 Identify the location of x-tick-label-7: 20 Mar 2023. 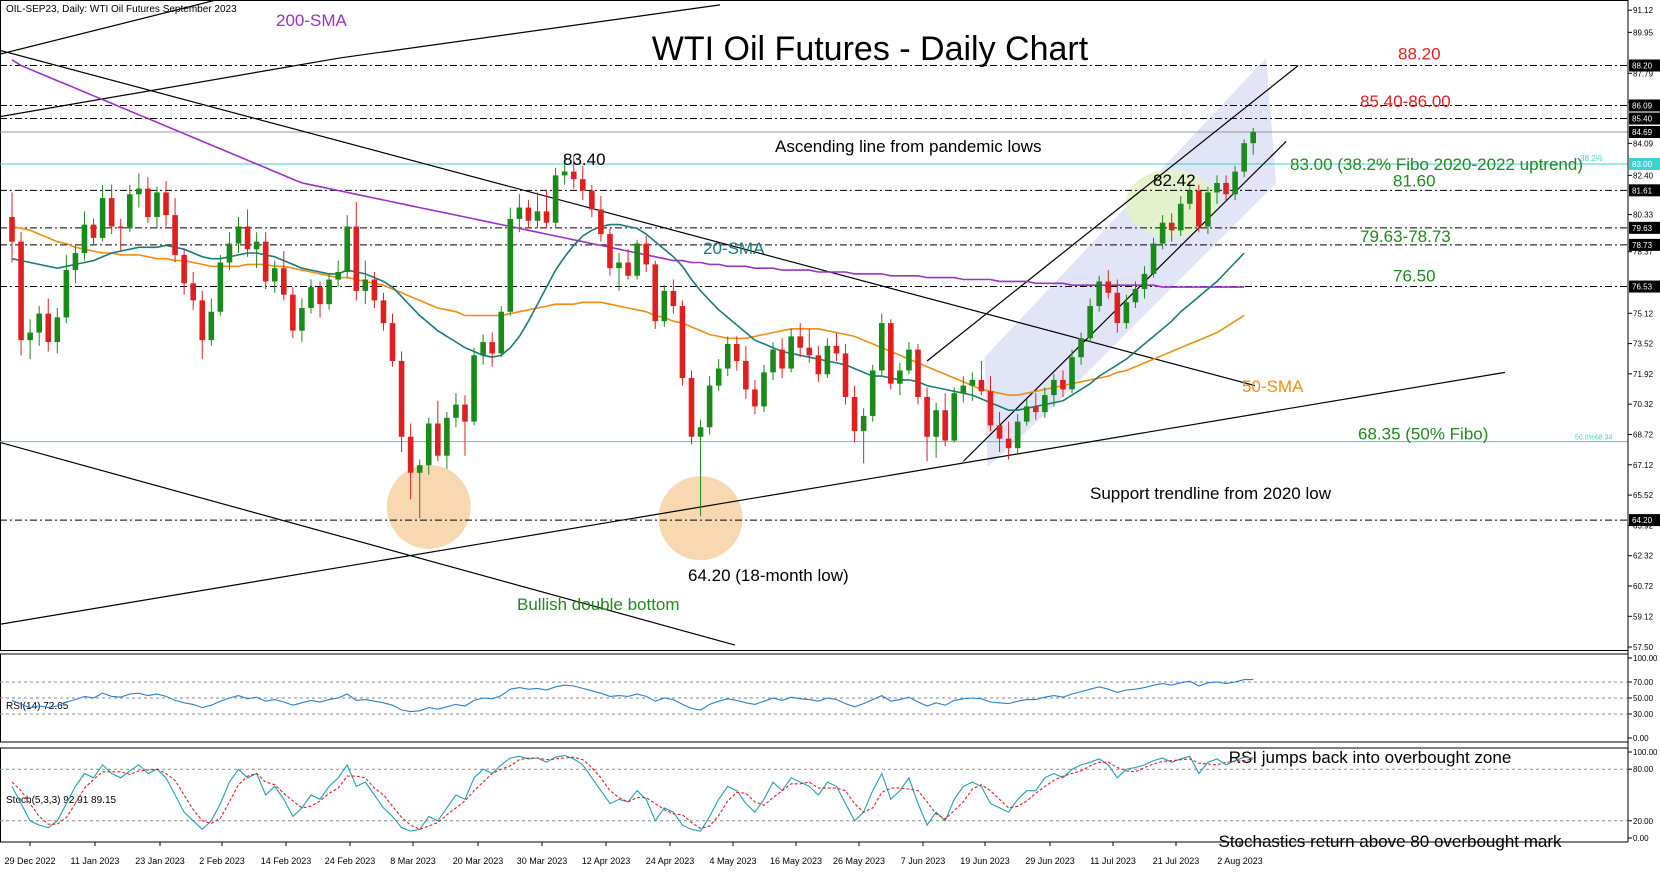
(478, 861).